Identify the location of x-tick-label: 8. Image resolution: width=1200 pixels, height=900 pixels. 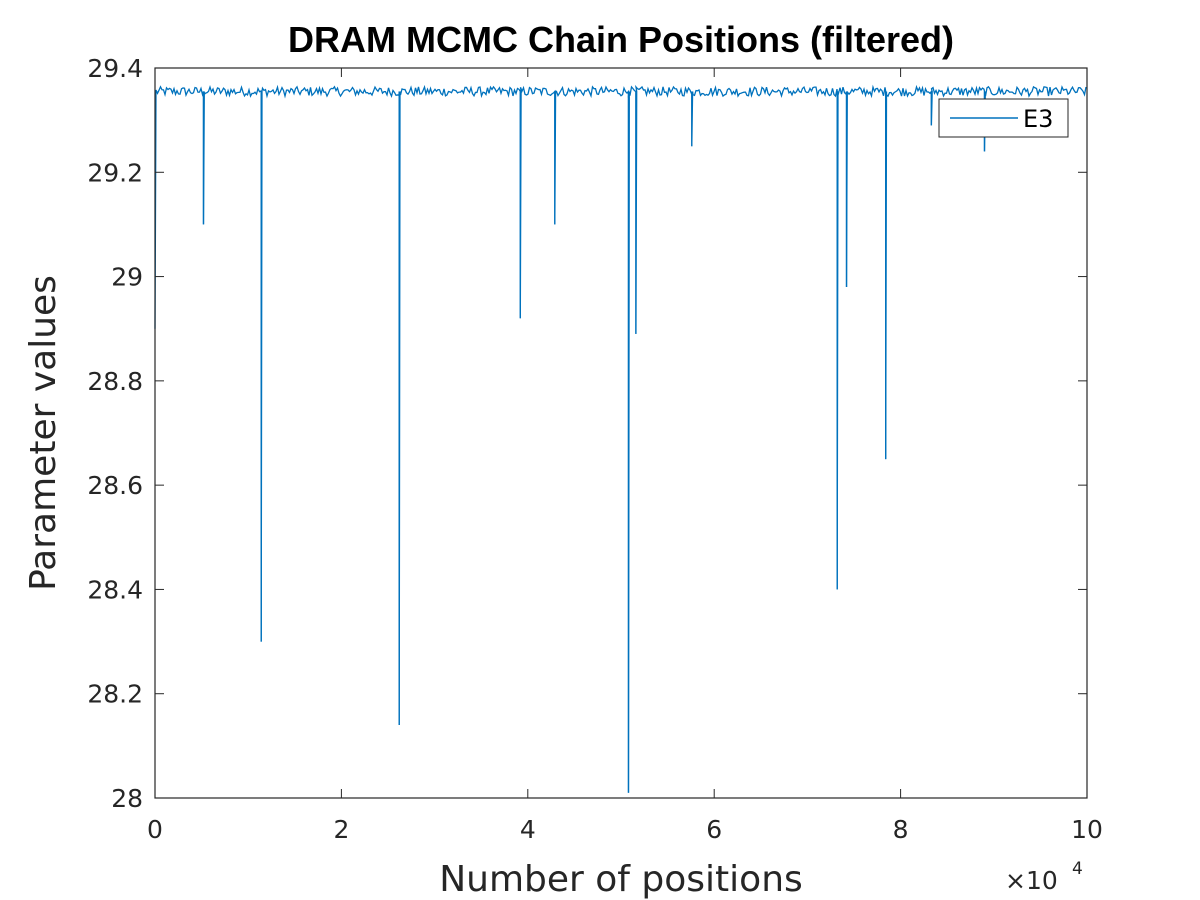
(901, 829).